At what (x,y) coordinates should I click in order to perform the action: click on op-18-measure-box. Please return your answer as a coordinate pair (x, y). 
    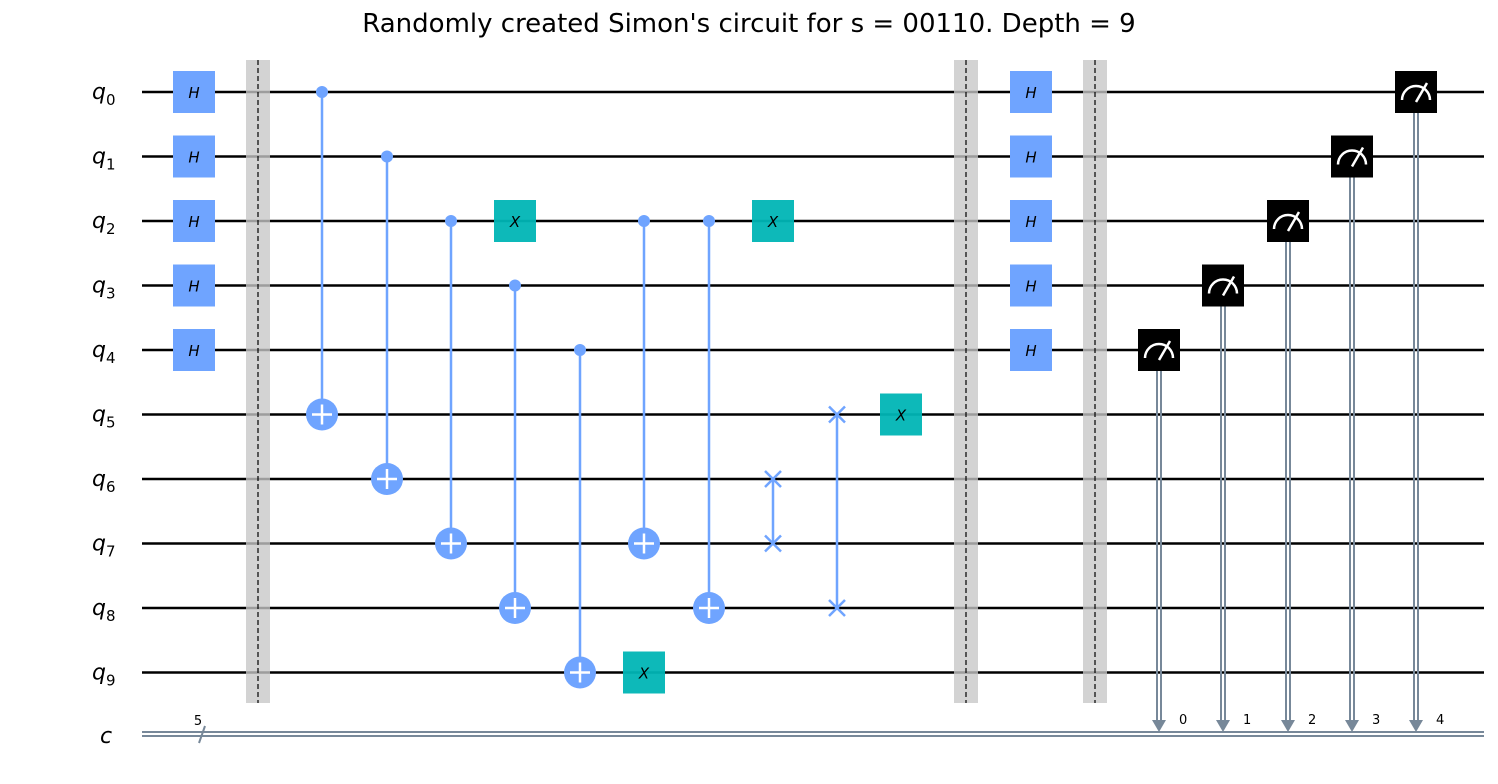
    Looking at the image, I should click on (1159, 350).